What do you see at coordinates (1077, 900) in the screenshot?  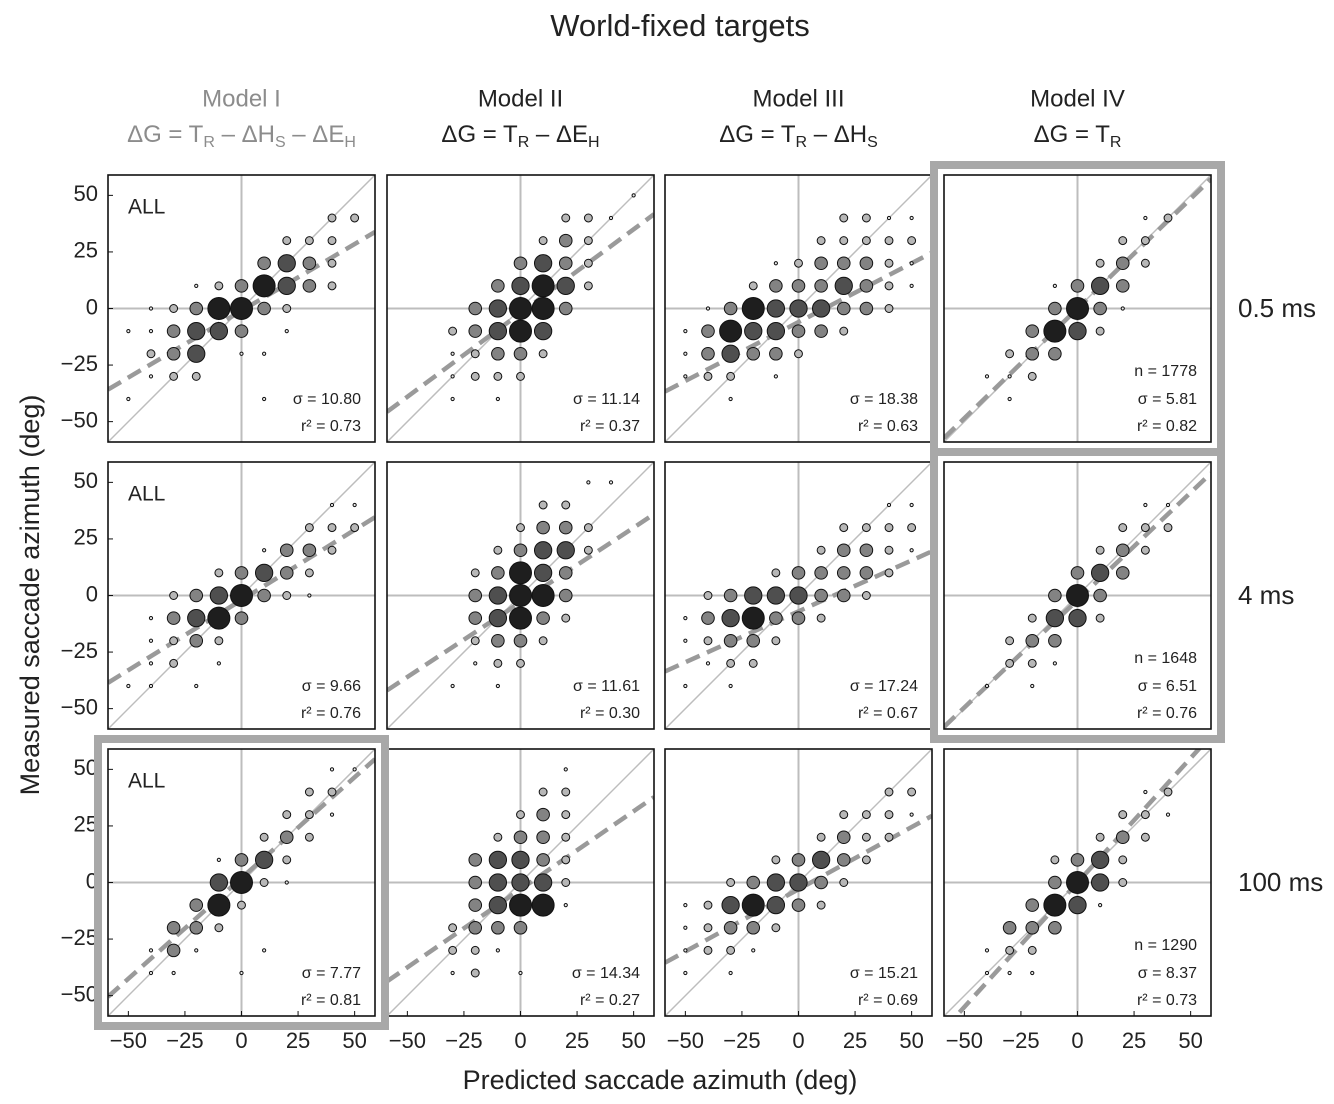 I see `panel: n = 1290 σ = 8.37 r² = 0.73 −50 −25 0 25 50` at bounding box center [1077, 900].